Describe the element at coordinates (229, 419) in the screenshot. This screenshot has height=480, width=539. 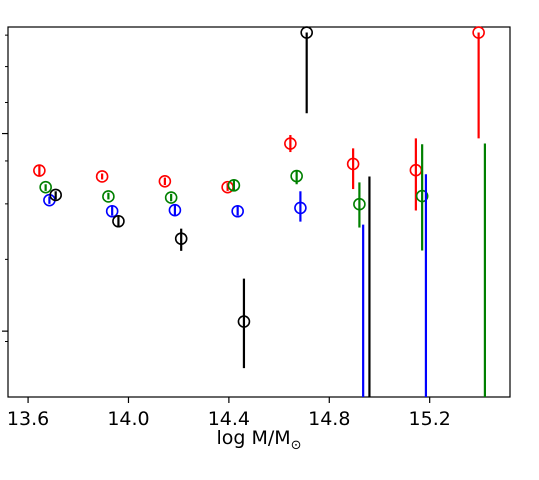
I see `x-tick-label-2: 14.4` at that location.